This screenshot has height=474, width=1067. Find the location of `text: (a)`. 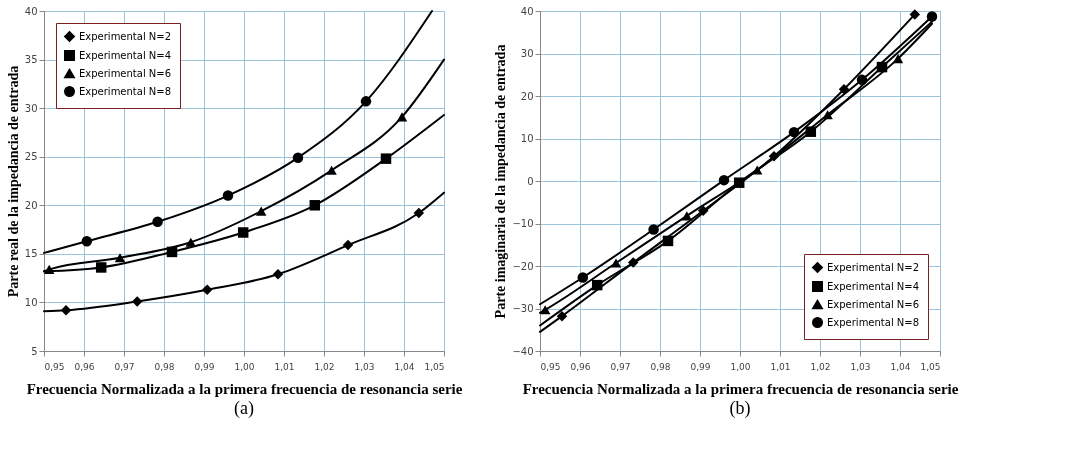

text: (a) is located at coordinates (244, 408).